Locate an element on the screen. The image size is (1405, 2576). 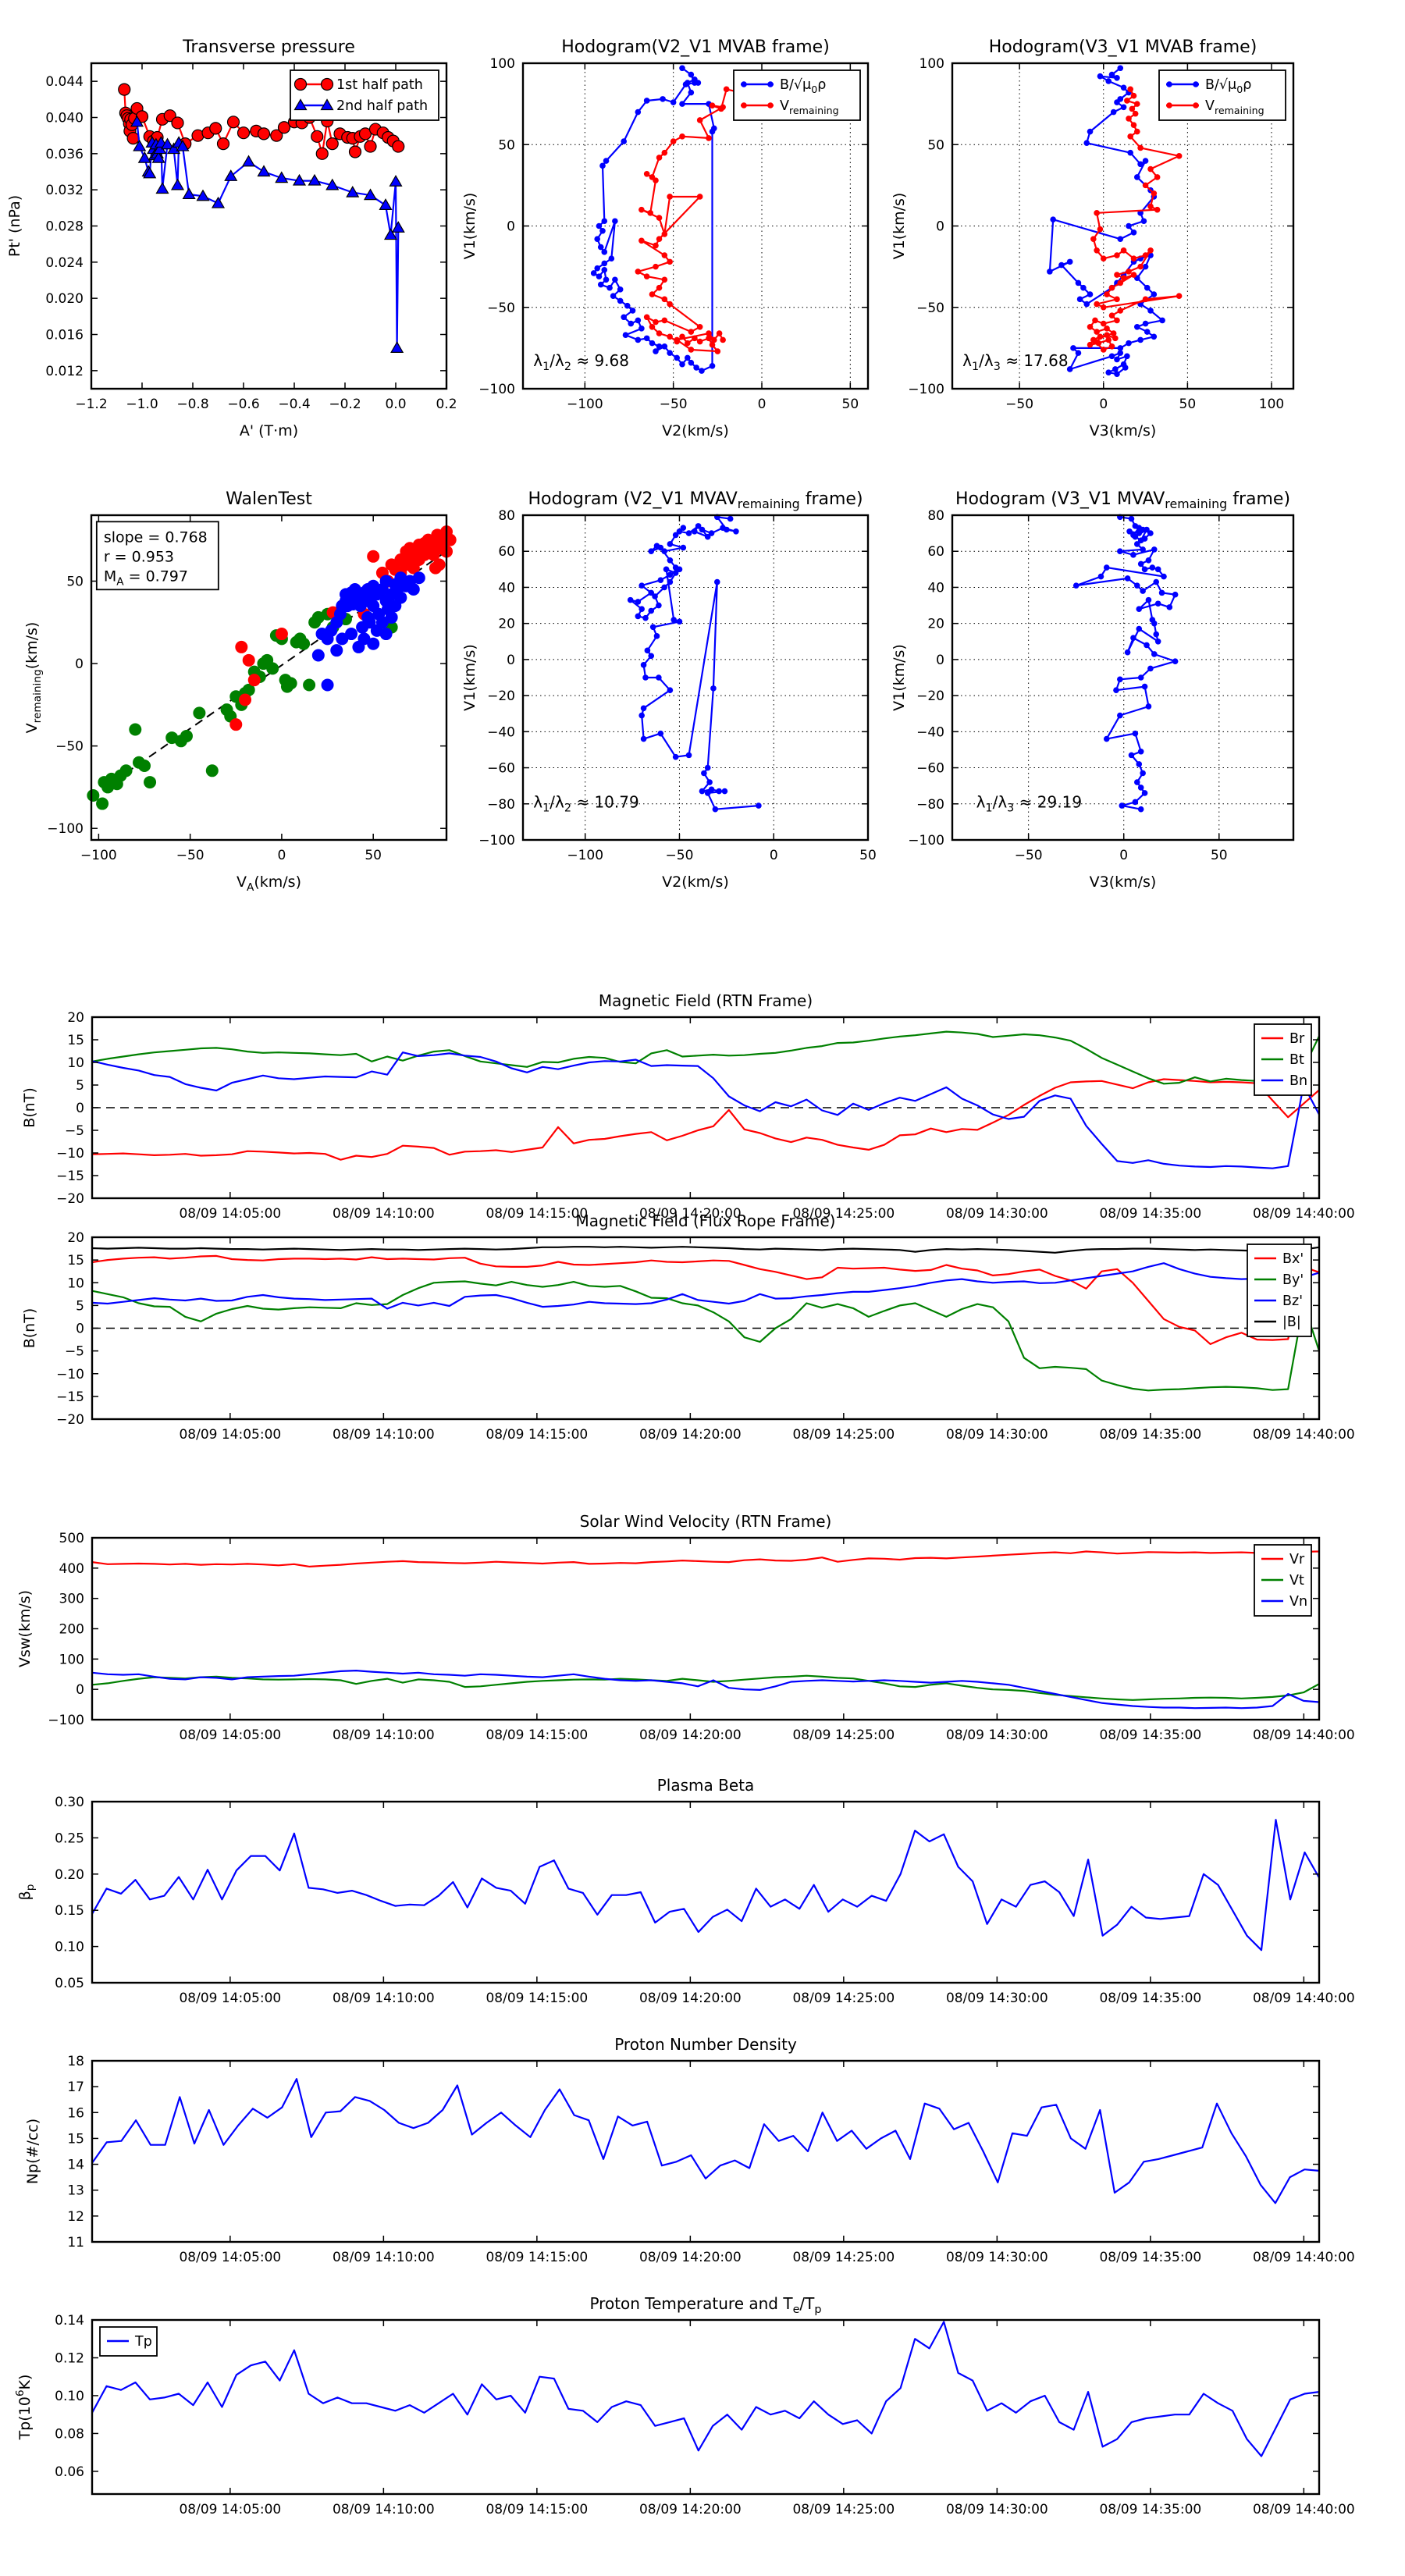
y-tick-label: 0.25 is located at coordinates (69, 1838).